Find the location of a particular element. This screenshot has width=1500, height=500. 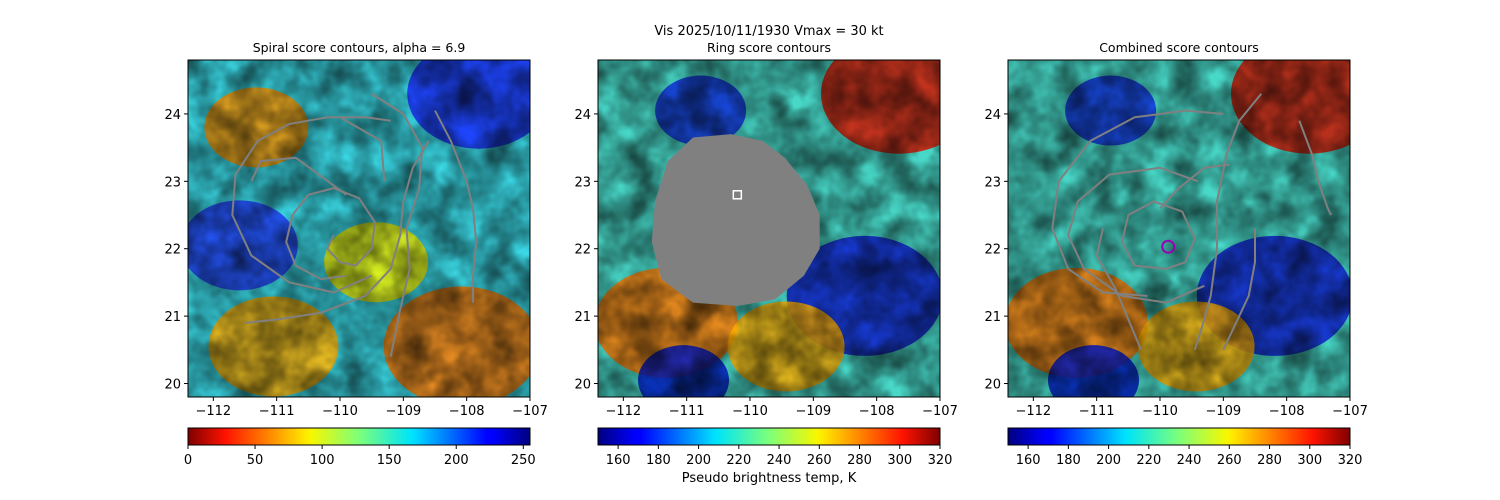

colorbar-tick-label: 250 is located at coordinates (523, 460).